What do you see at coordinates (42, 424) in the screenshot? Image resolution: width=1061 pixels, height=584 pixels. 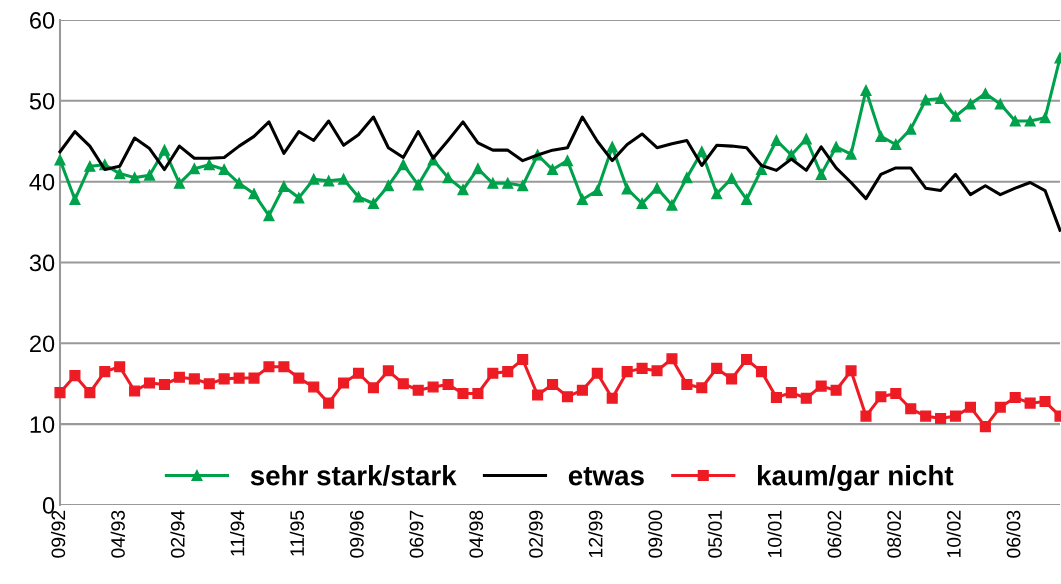 I see `y-tick-label: 10` at bounding box center [42, 424].